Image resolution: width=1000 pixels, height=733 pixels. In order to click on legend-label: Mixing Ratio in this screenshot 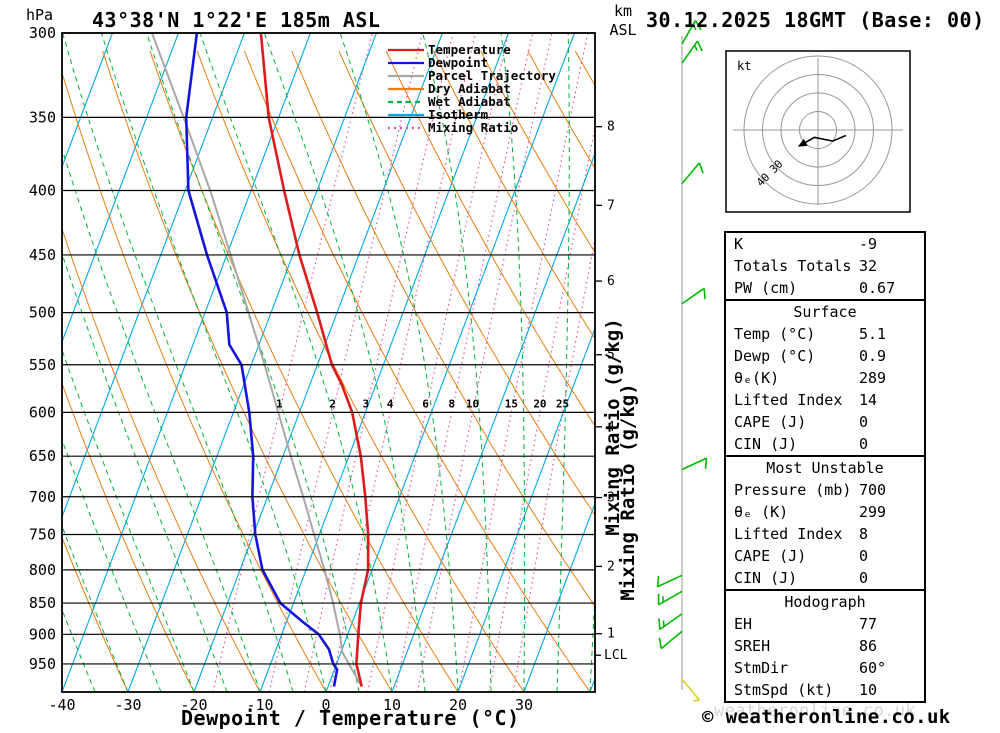, I will do `click(473, 127)`.